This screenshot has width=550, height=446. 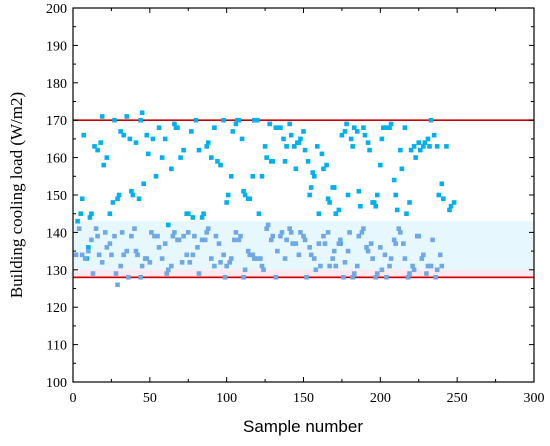 I want to click on y-tick-label: 110, so click(x=57, y=346).